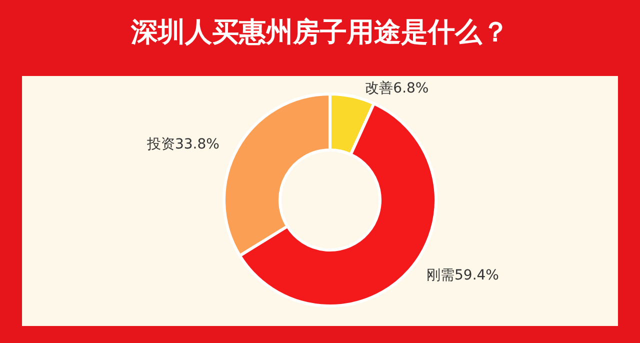 This screenshot has width=640, height=343. I want to click on slice-label: 改善6.8%, so click(397, 88).